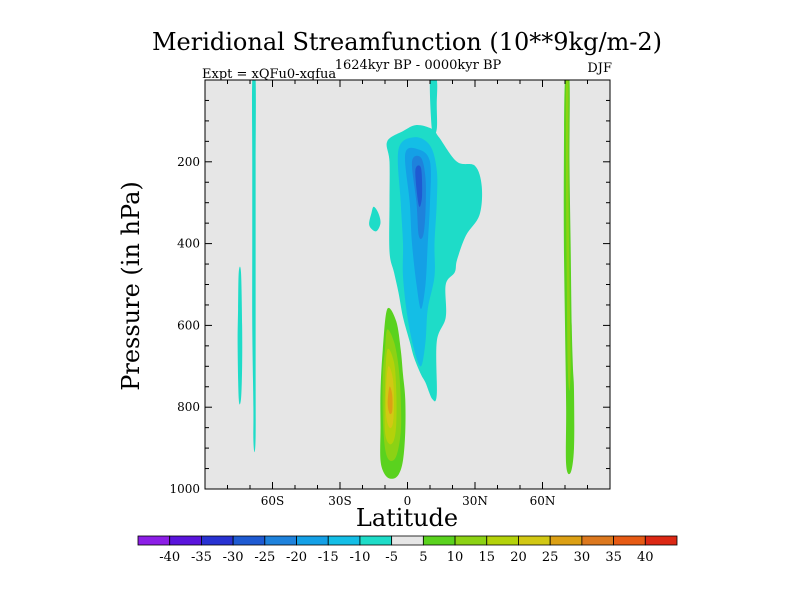 Image resolution: width=800 pixels, height=600 pixels. Describe the element at coordinates (408, 501) in the screenshot. I see `x-tick-label: 0` at that location.